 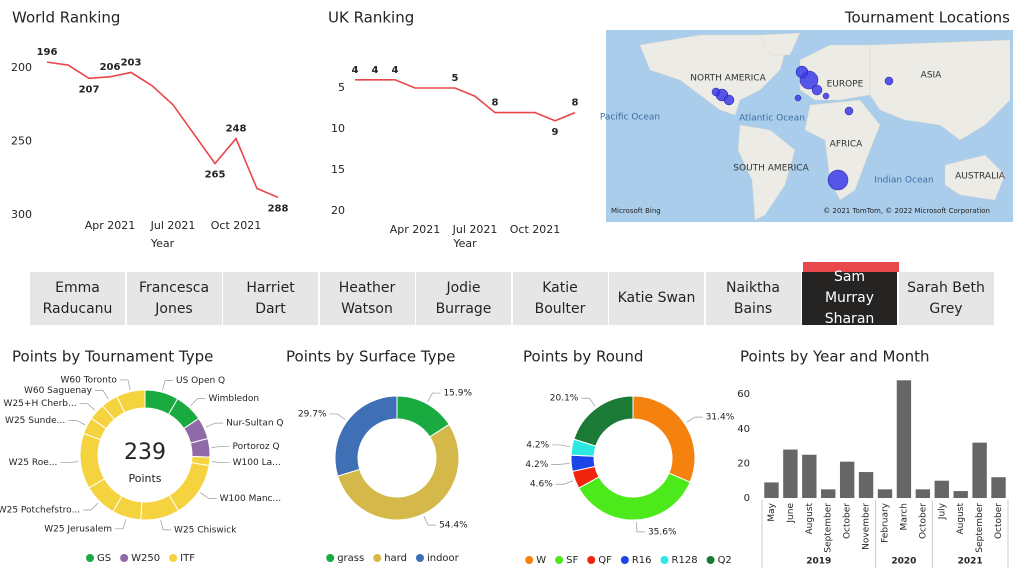 I want to click on legend-label: W250, so click(x=145, y=558).